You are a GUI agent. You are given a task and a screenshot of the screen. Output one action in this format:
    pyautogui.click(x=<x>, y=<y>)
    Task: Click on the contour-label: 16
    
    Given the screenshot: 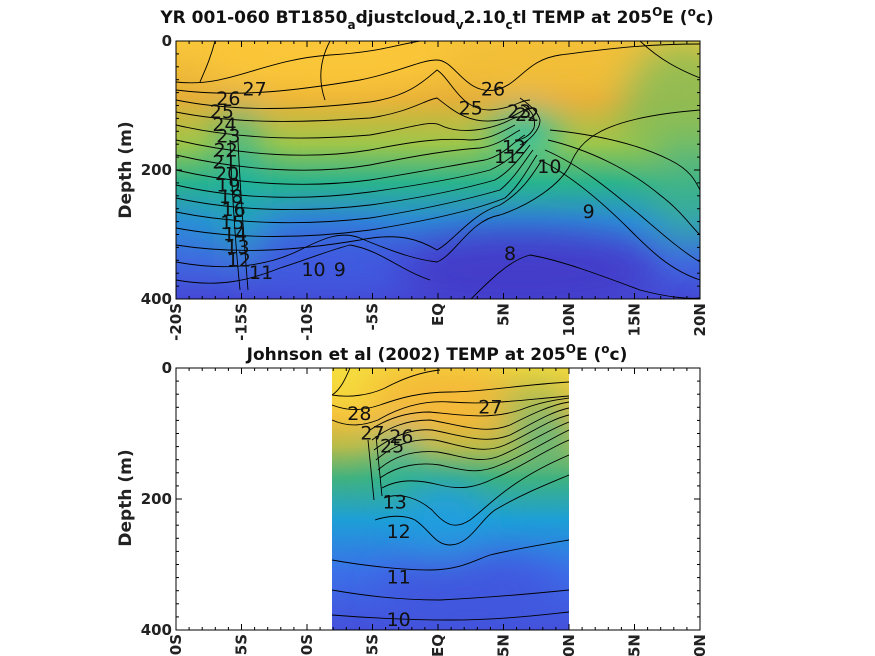 What is the action you would take?
    pyautogui.click(x=234, y=210)
    